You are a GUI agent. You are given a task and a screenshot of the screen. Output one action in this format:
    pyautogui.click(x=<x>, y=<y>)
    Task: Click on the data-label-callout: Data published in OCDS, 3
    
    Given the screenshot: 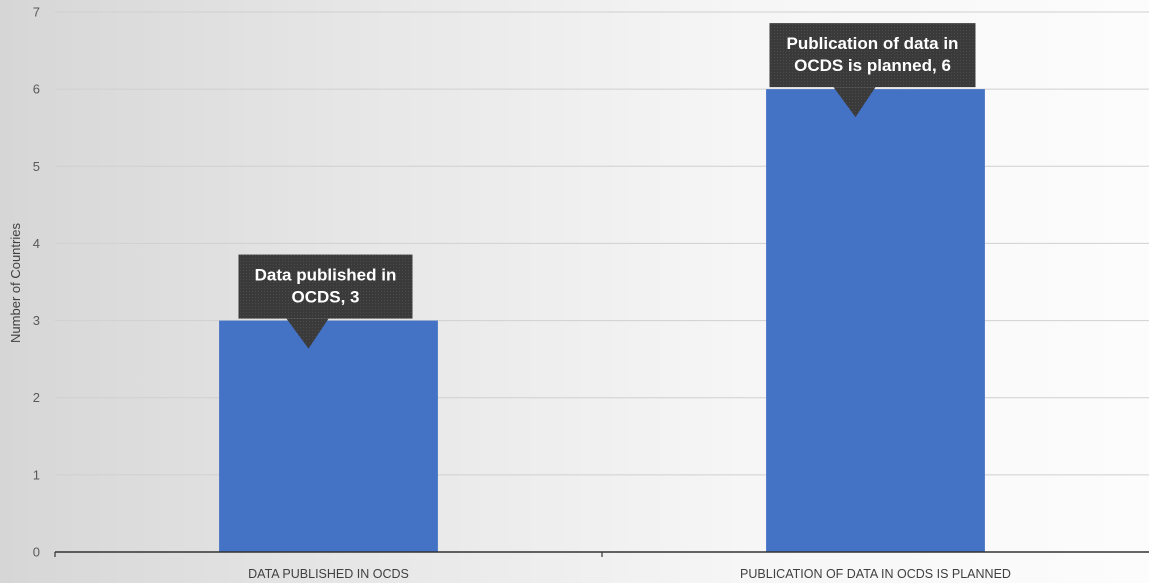 What is the action you would take?
    pyautogui.click(x=325, y=301)
    